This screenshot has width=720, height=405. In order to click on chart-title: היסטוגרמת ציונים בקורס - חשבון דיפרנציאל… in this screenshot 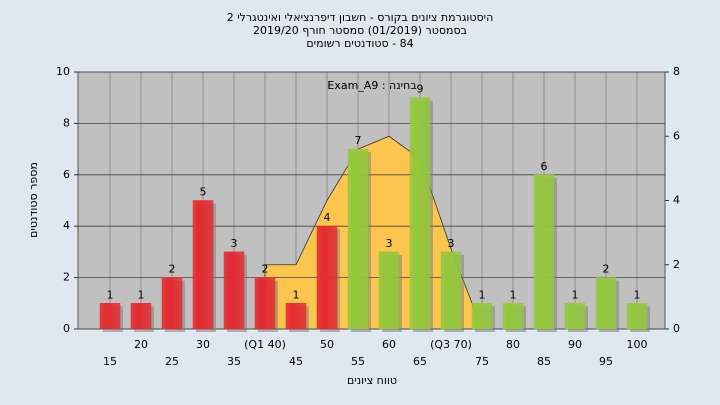, I will do `click(360, 17)`.